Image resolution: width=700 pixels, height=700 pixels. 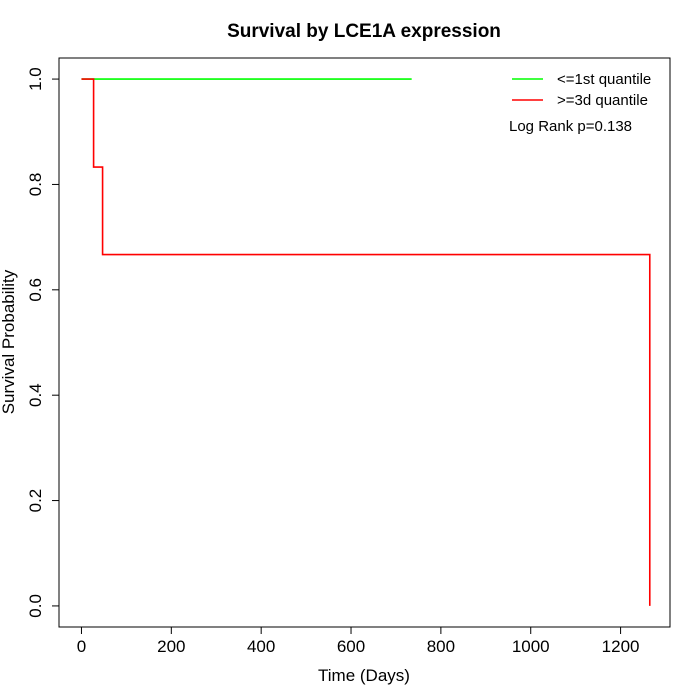 I want to click on x-tick-label: 0, so click(x=81, y=646).